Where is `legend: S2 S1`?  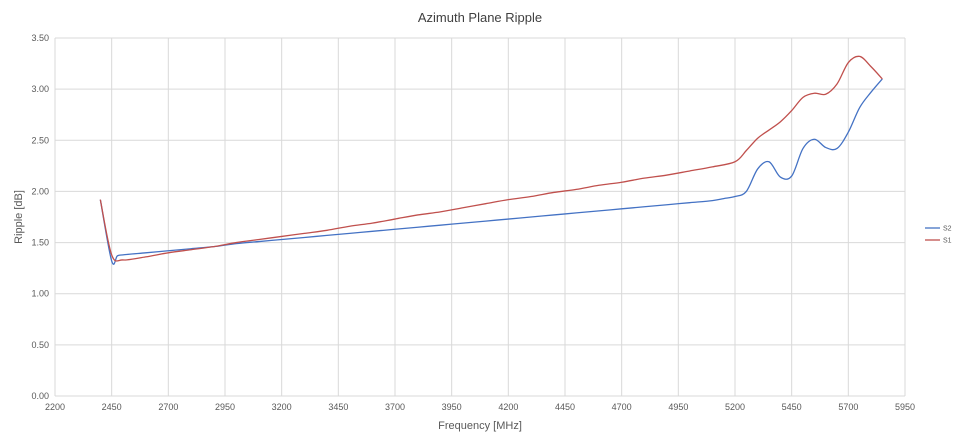 legend: S2 S1 is located at coordinates (938, 235).